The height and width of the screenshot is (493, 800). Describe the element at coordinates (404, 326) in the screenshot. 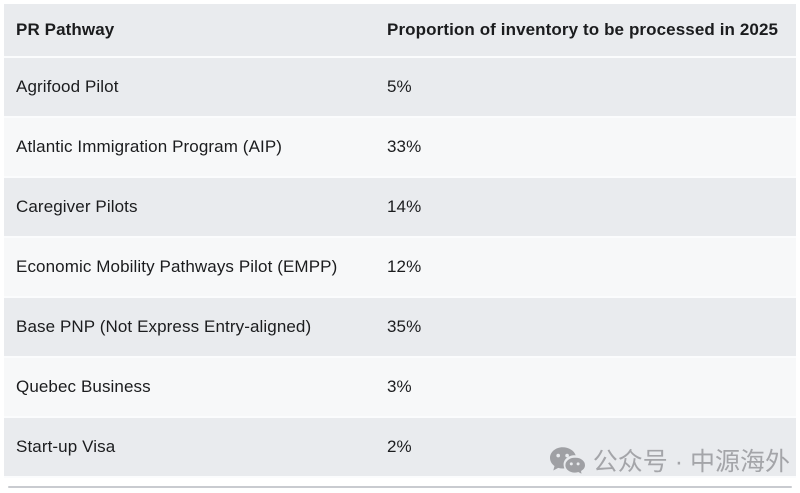

I see `proportion-cell: 35%` at that location.